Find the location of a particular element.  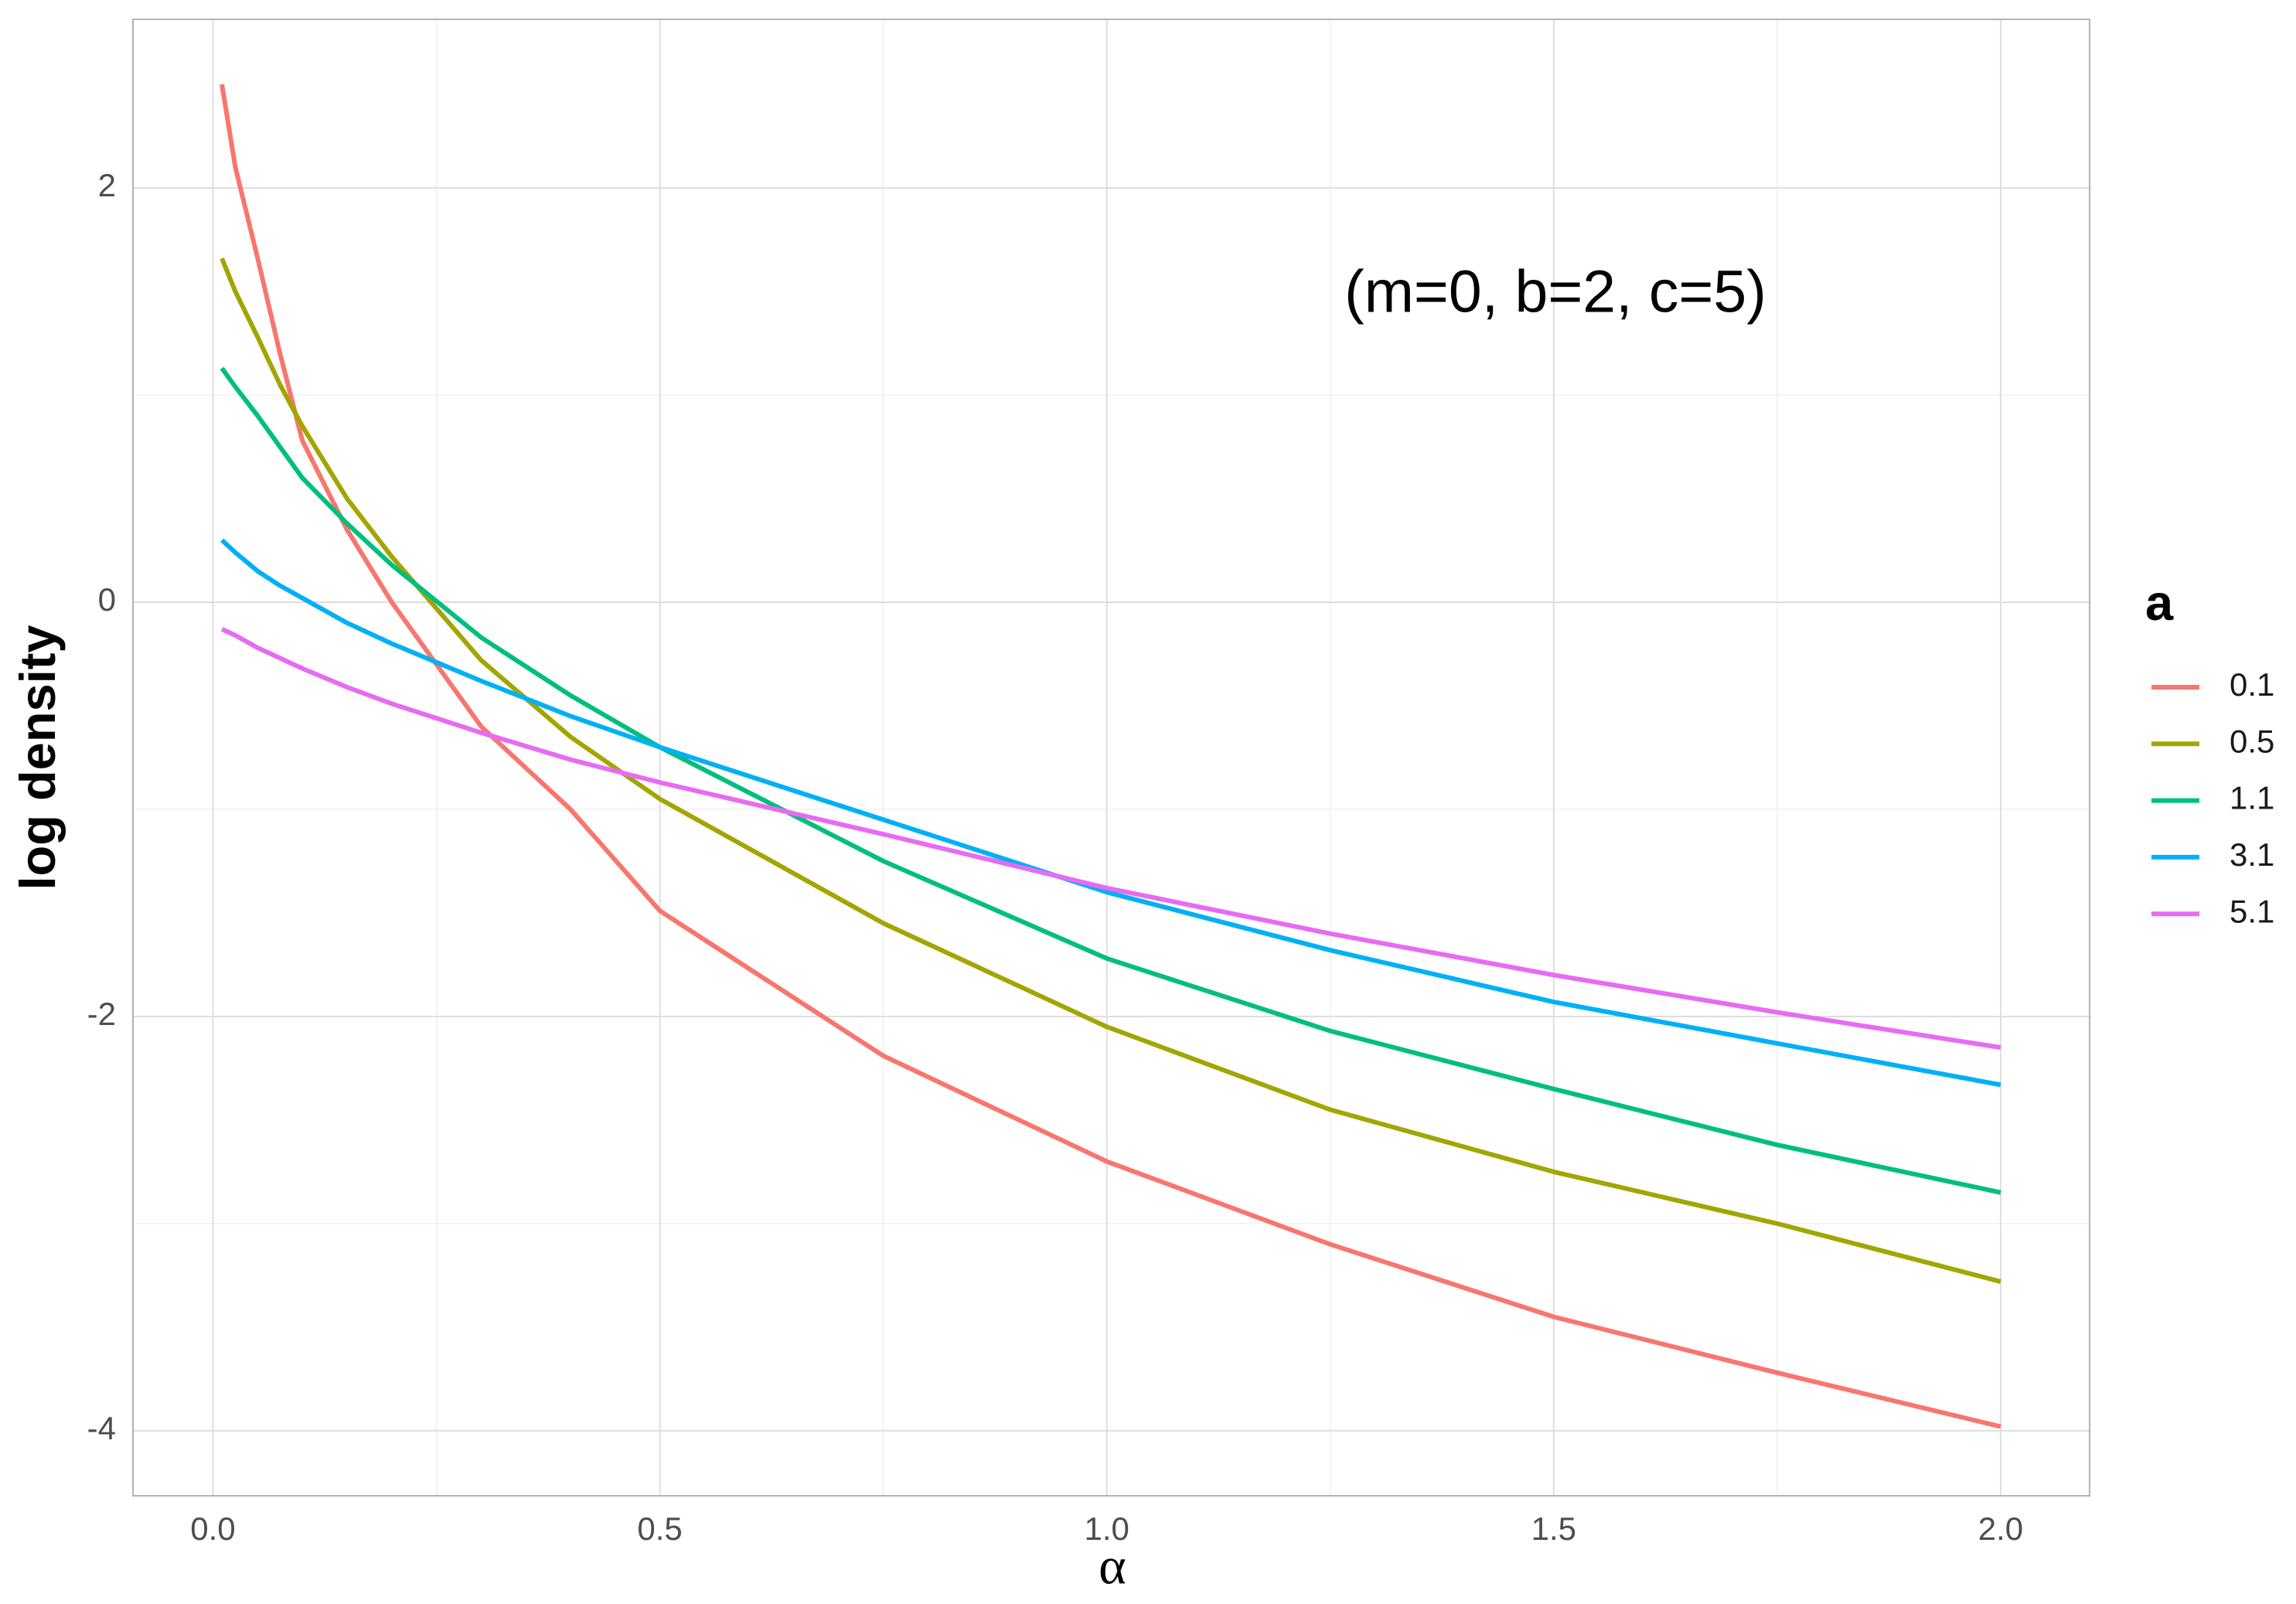

y-tick-label: 0 is located at coordinates (107, 599).